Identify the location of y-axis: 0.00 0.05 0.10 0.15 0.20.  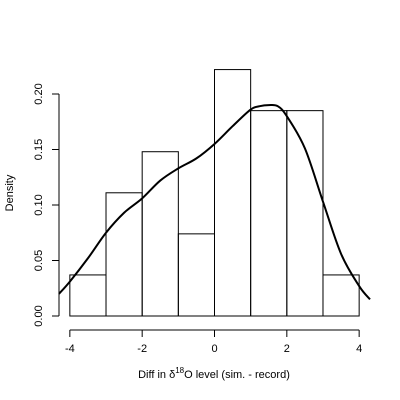
(46, 205).